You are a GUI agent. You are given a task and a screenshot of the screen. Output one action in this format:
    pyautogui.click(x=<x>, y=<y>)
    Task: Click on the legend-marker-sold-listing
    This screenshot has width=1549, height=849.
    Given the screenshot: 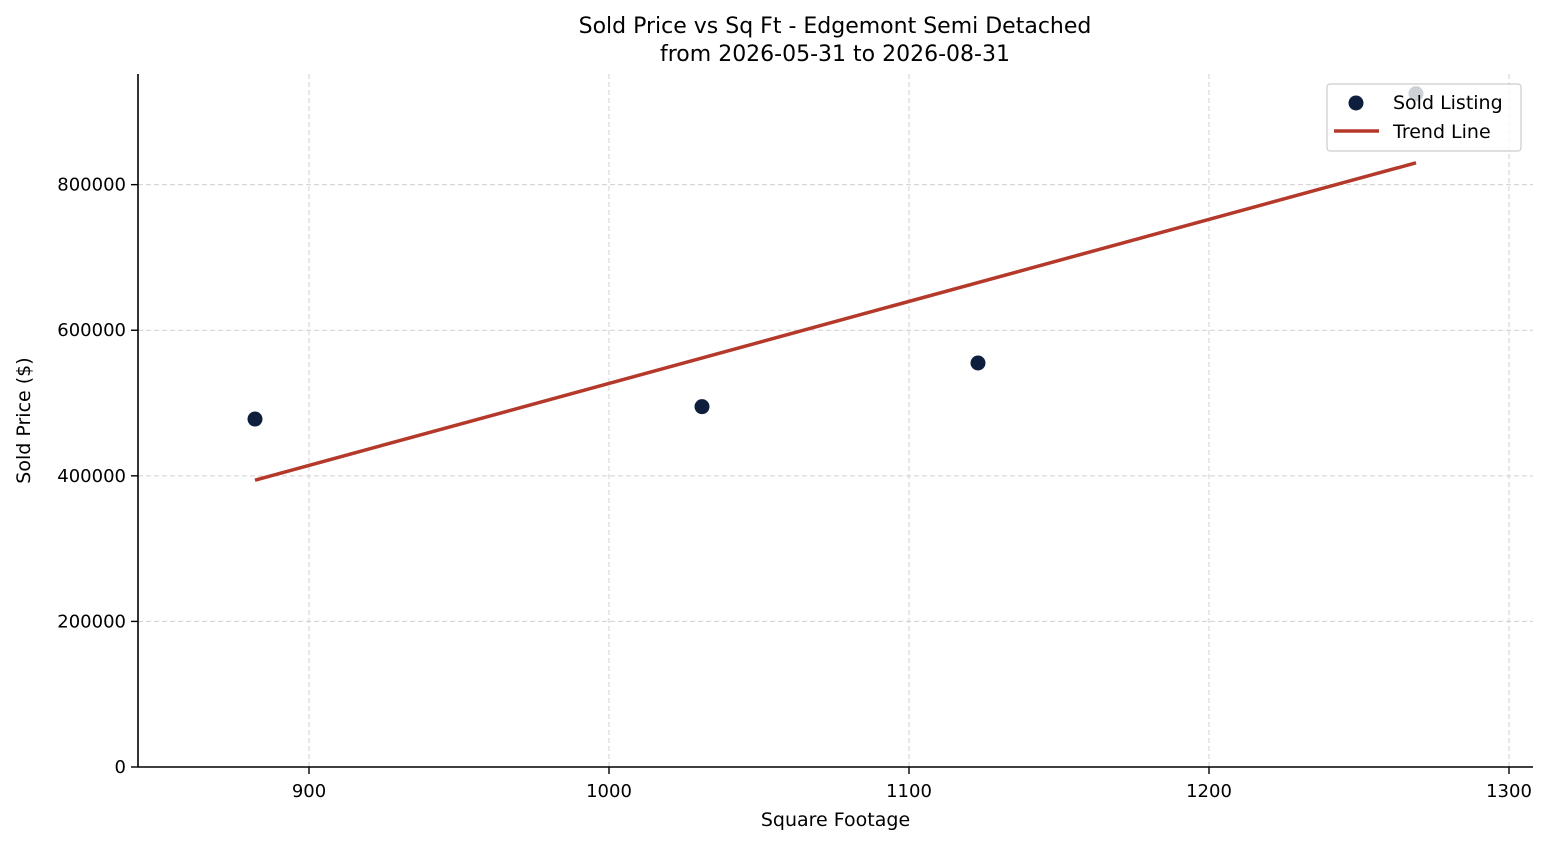 What is the action you would take?
    pyautogui.click(x=1356, y=103)
    